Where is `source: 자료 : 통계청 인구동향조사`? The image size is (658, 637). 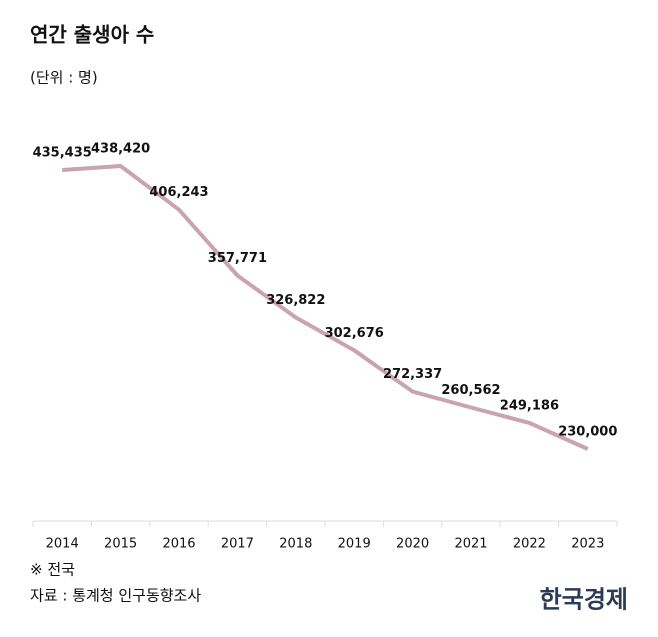 source: 자료 : 통계청 인구동향조사 is located at coordinates (115, 596).